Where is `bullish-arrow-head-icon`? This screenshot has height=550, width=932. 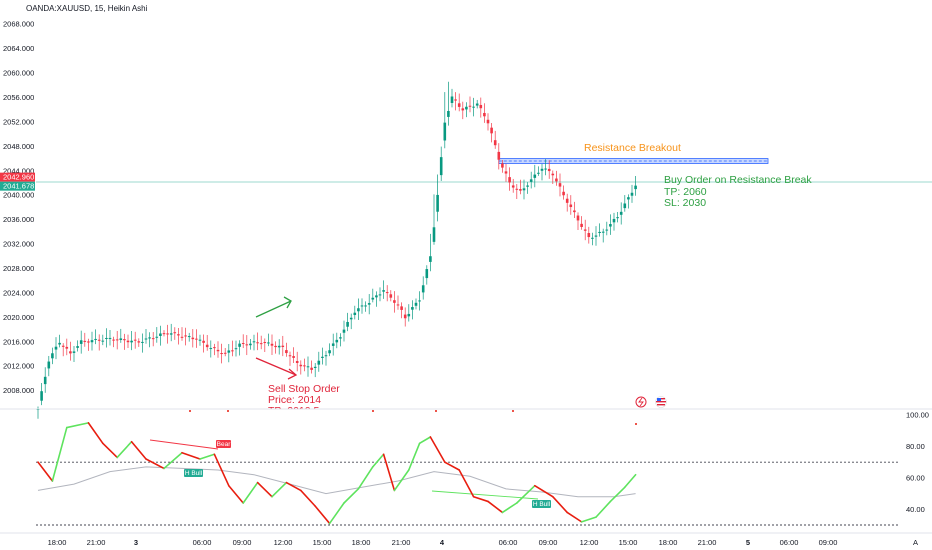 bullish-arrow-head-icon is located at coordinates (287, 302).